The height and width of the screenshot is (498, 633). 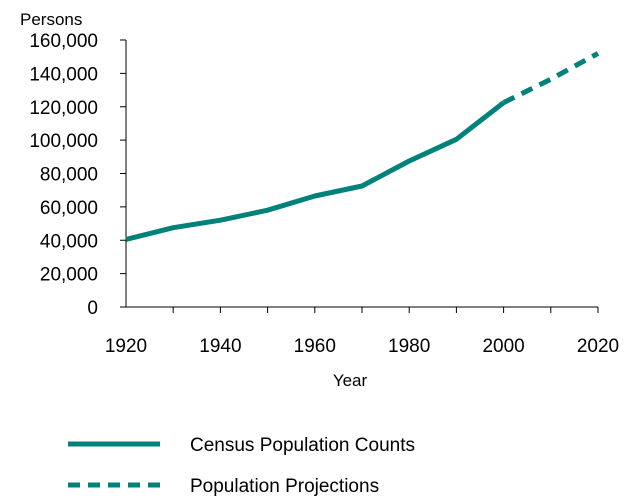 What do you see at coordinates (69, 175) in the screenshot?
I see `y-tick-label: 80,000` at bounding box center [69, 175].